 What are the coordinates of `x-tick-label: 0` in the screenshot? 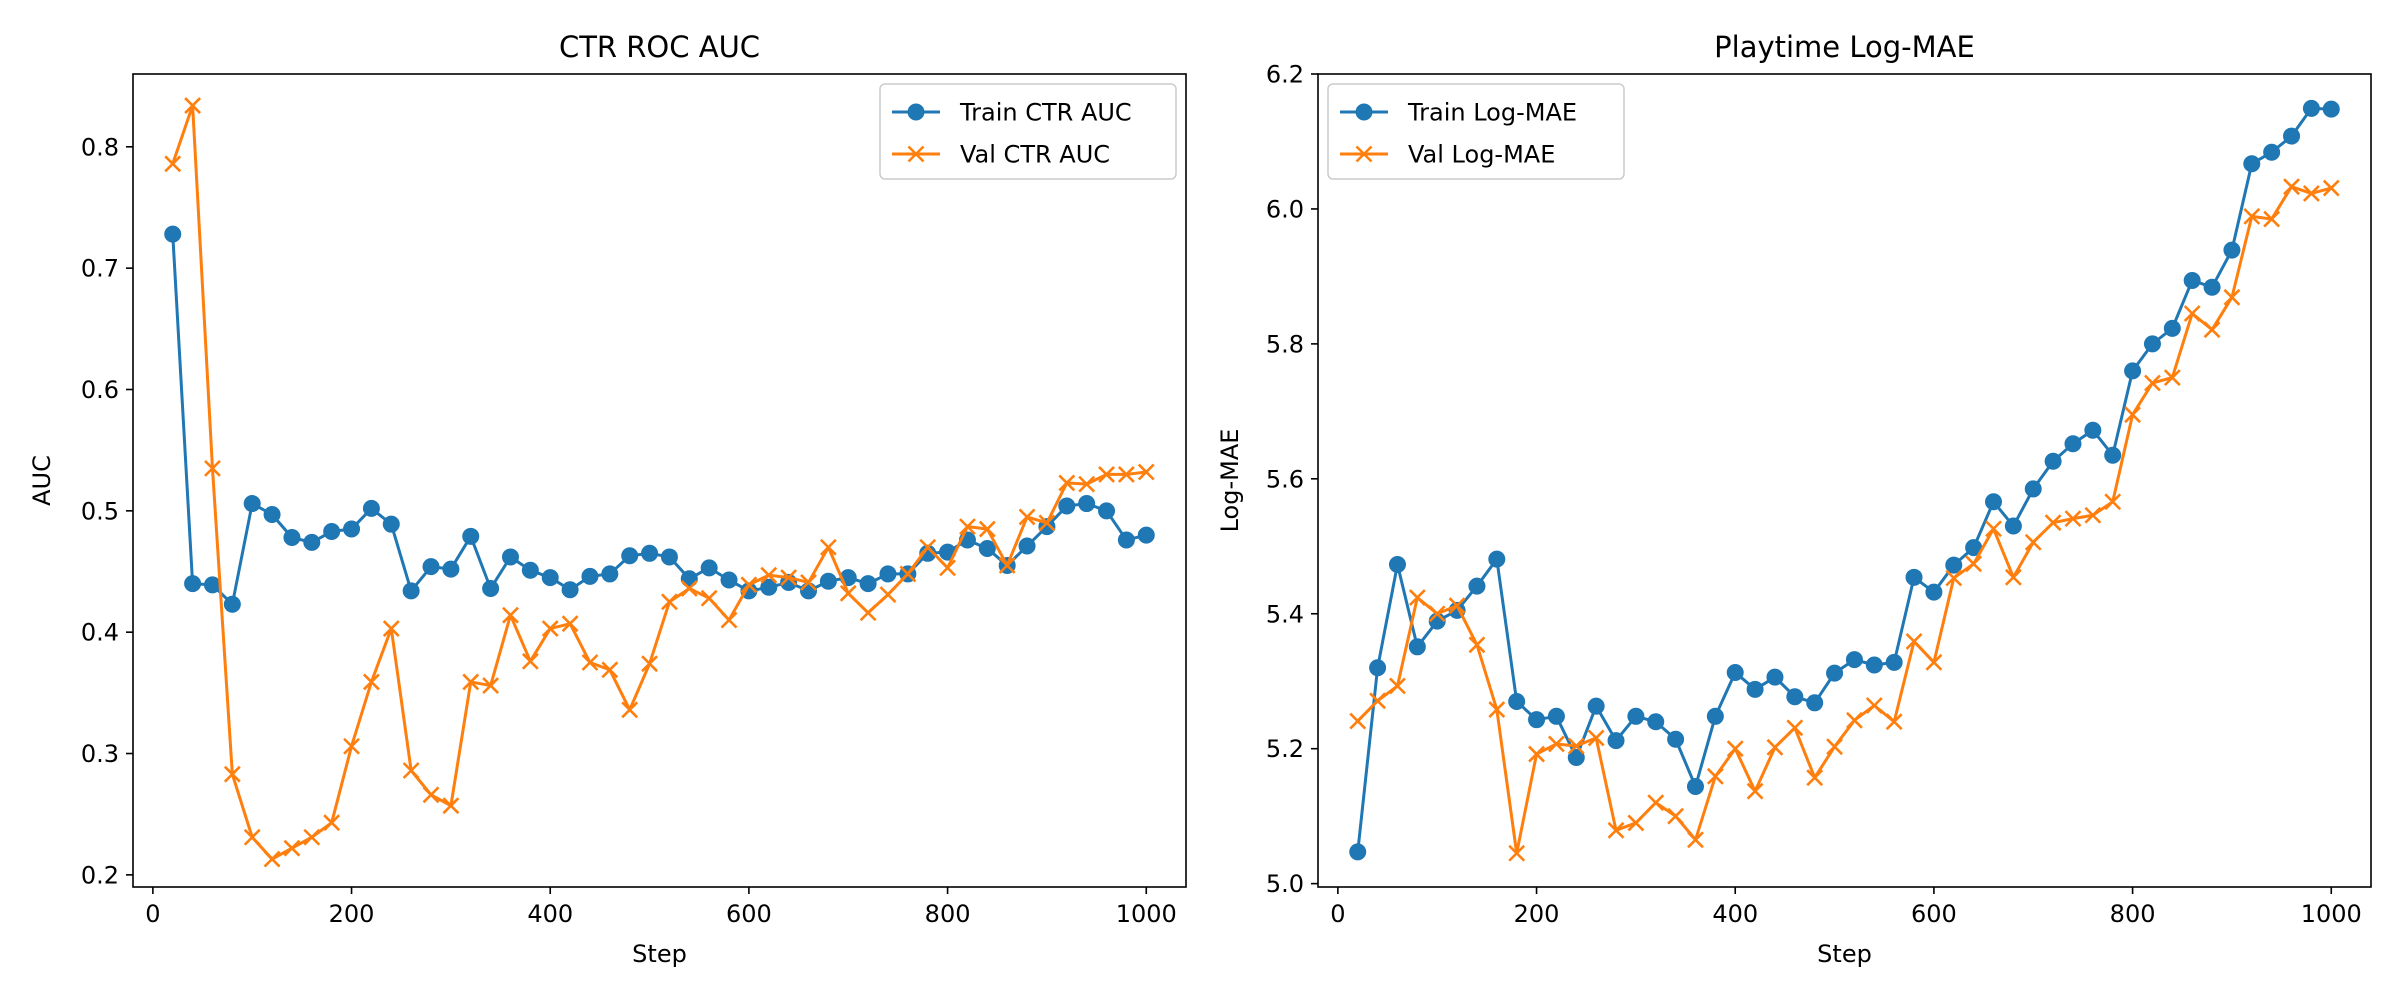 It's located at (1337, 914).